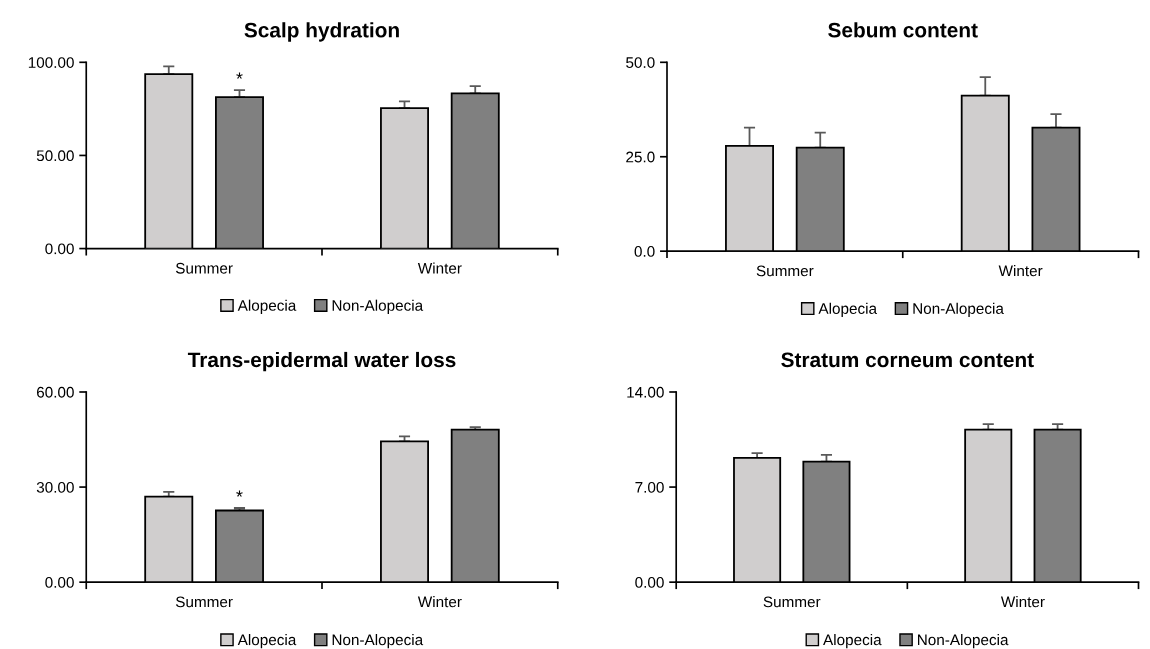 This screenshot has width=1150, height=649. What do you see at coordinates (649, 487) in the screenshot?
I see `y-tick-label: 7.00` at bounding box center [649, 487].